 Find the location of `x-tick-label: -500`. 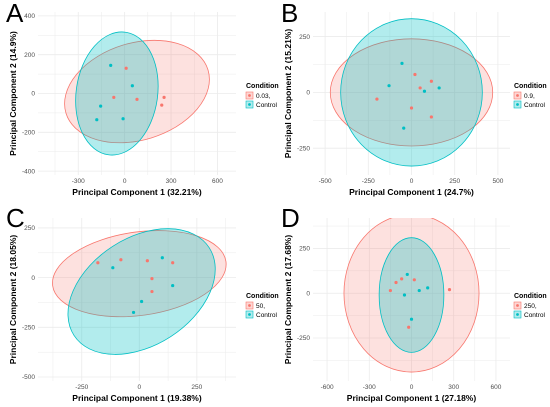

x-tick-label: -500 is located at coordinates (325, 181).